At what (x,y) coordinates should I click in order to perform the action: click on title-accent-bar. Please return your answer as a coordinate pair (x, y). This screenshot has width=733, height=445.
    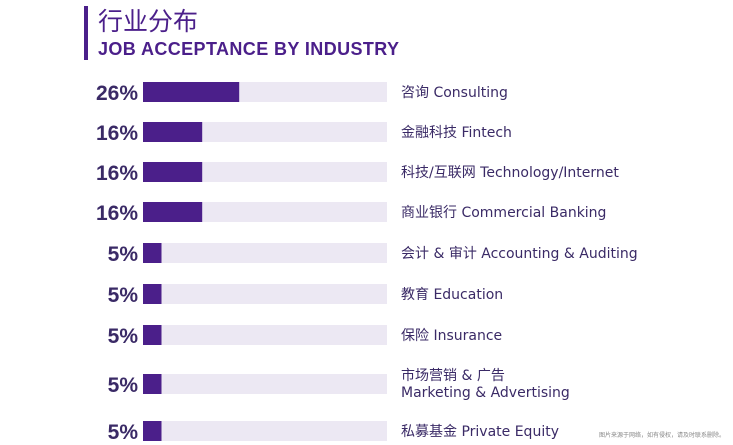
    Looking at the image, I should click on (86, 33).